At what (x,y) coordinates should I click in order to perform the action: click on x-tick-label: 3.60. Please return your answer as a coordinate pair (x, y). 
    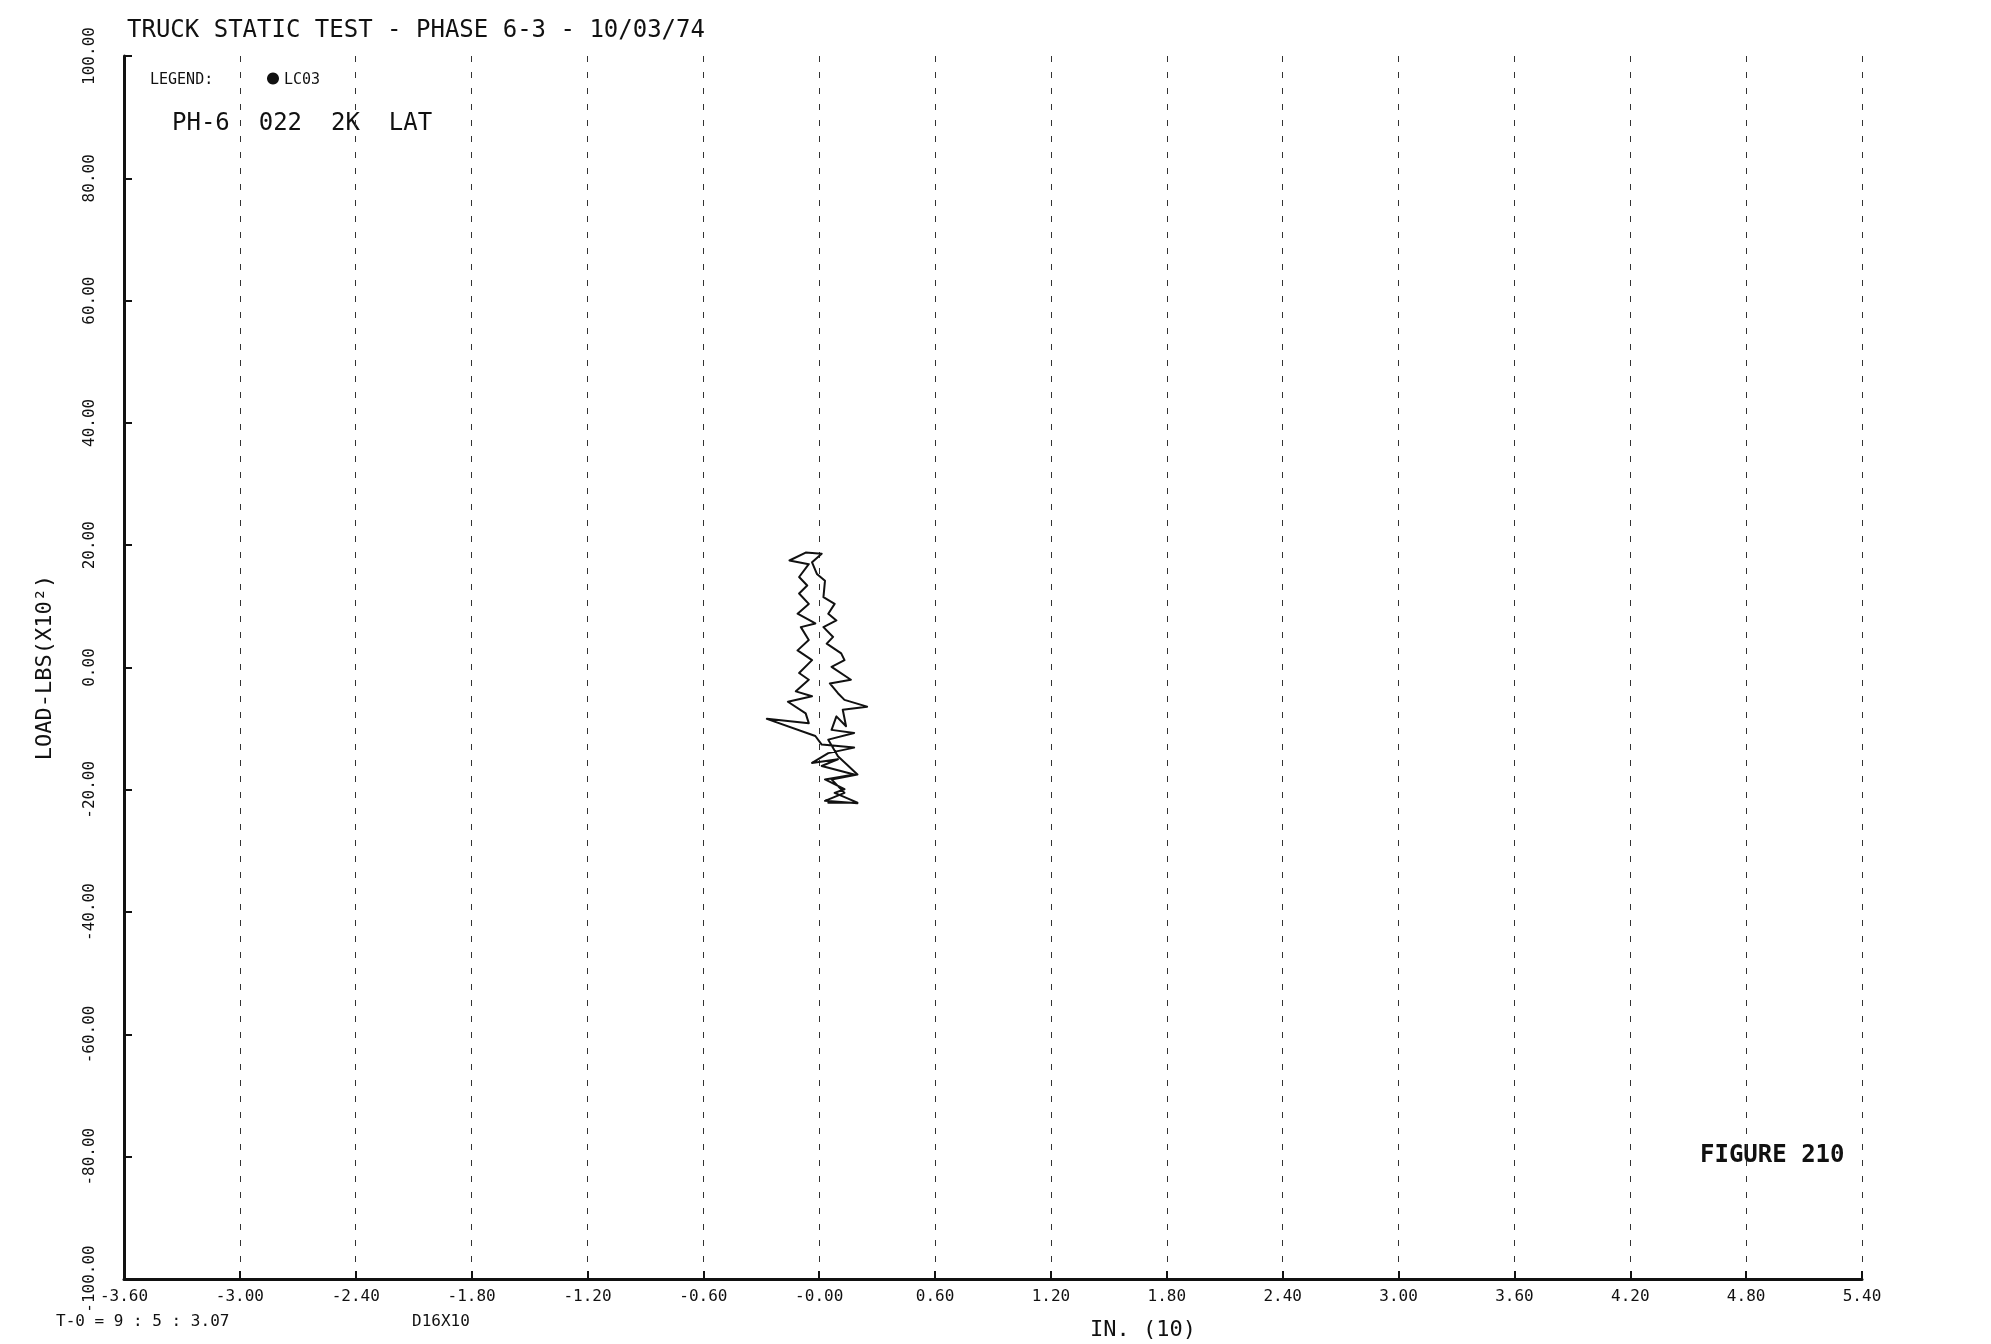
    Looking at the image, I should click on (1514, 1295).